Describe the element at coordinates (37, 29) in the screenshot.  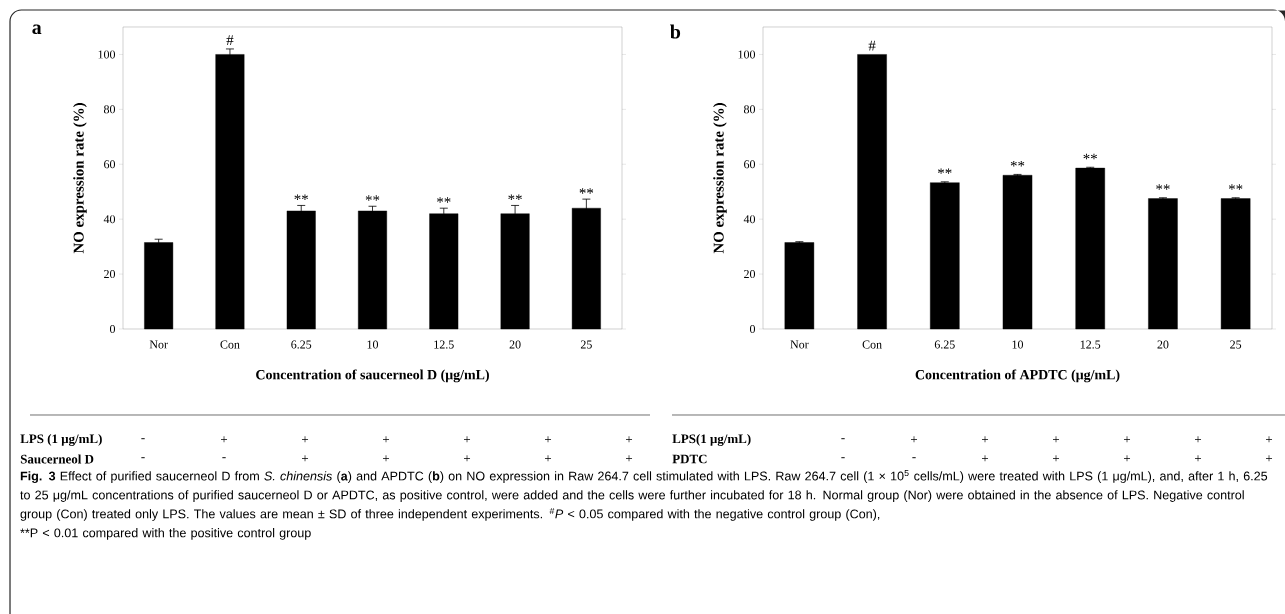
I see `chart-title: a` at that location.